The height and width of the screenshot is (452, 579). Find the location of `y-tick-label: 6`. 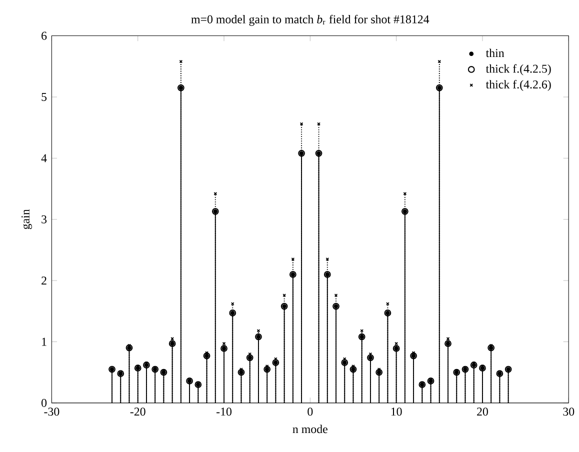

y-tick-label: 6 is located at coordinates (44, 36).